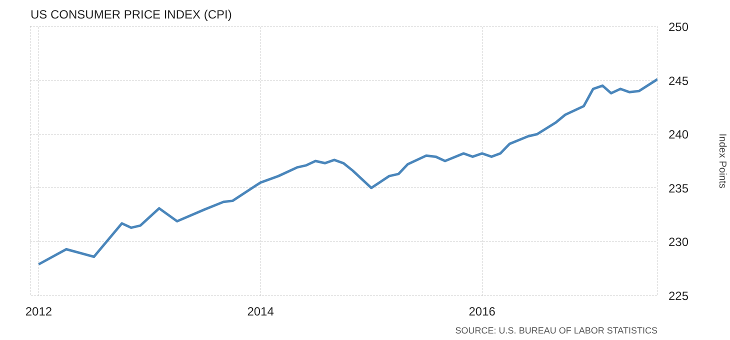 The height and width of the screenshot is (340, 730). Describe the element at coordinates (678, 81) in the screenshot. I see `y-tick-label: 245` at that location.